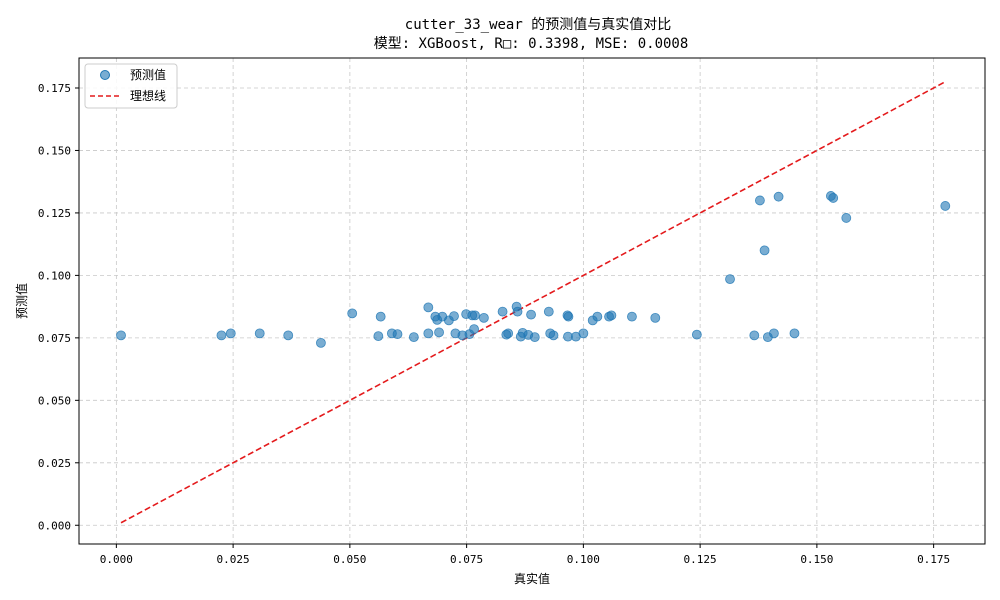 Image resolution: width=1000 pixels, height=600 pixels. What do you see at coordinates (531, 44) in the screenshot?
I see `chart-subtitle: 模型: XGBoost, R□: 0.3398, MSE: 0.0008` at bounding box center [531, 44].